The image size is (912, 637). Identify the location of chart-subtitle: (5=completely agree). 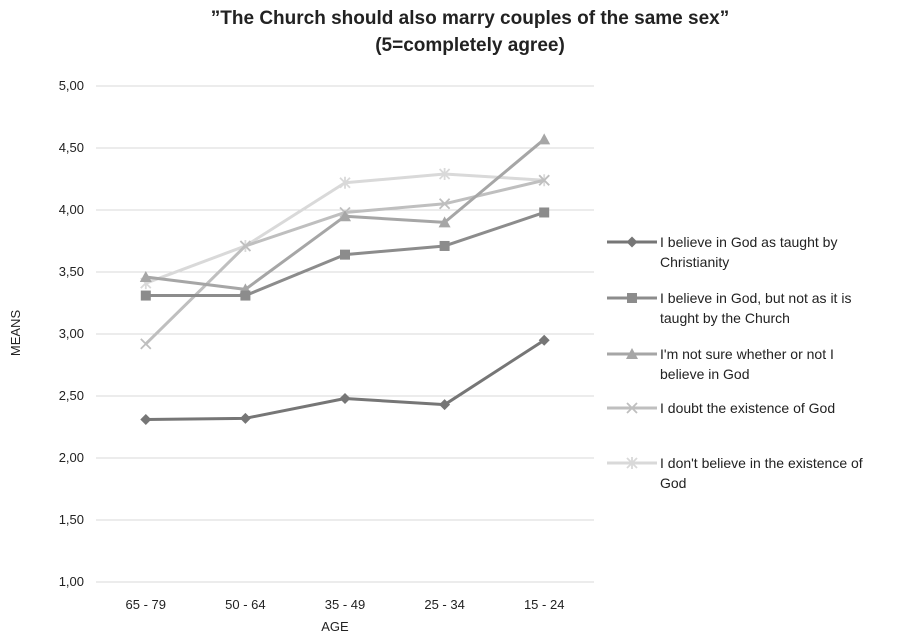
(470, 45).